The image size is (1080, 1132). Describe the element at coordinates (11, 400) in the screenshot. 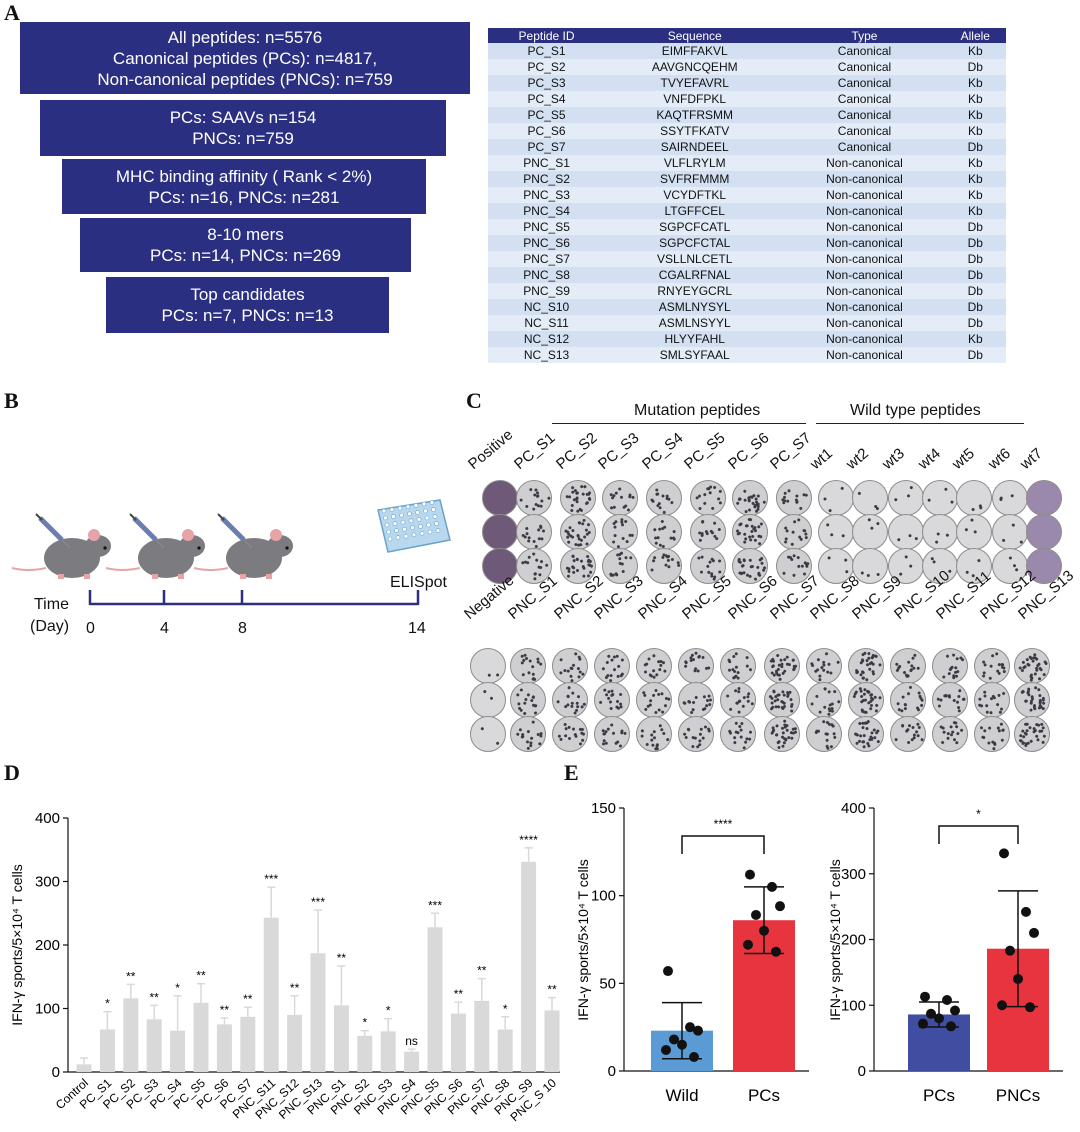

I see `panel-label-b: B` at that location.